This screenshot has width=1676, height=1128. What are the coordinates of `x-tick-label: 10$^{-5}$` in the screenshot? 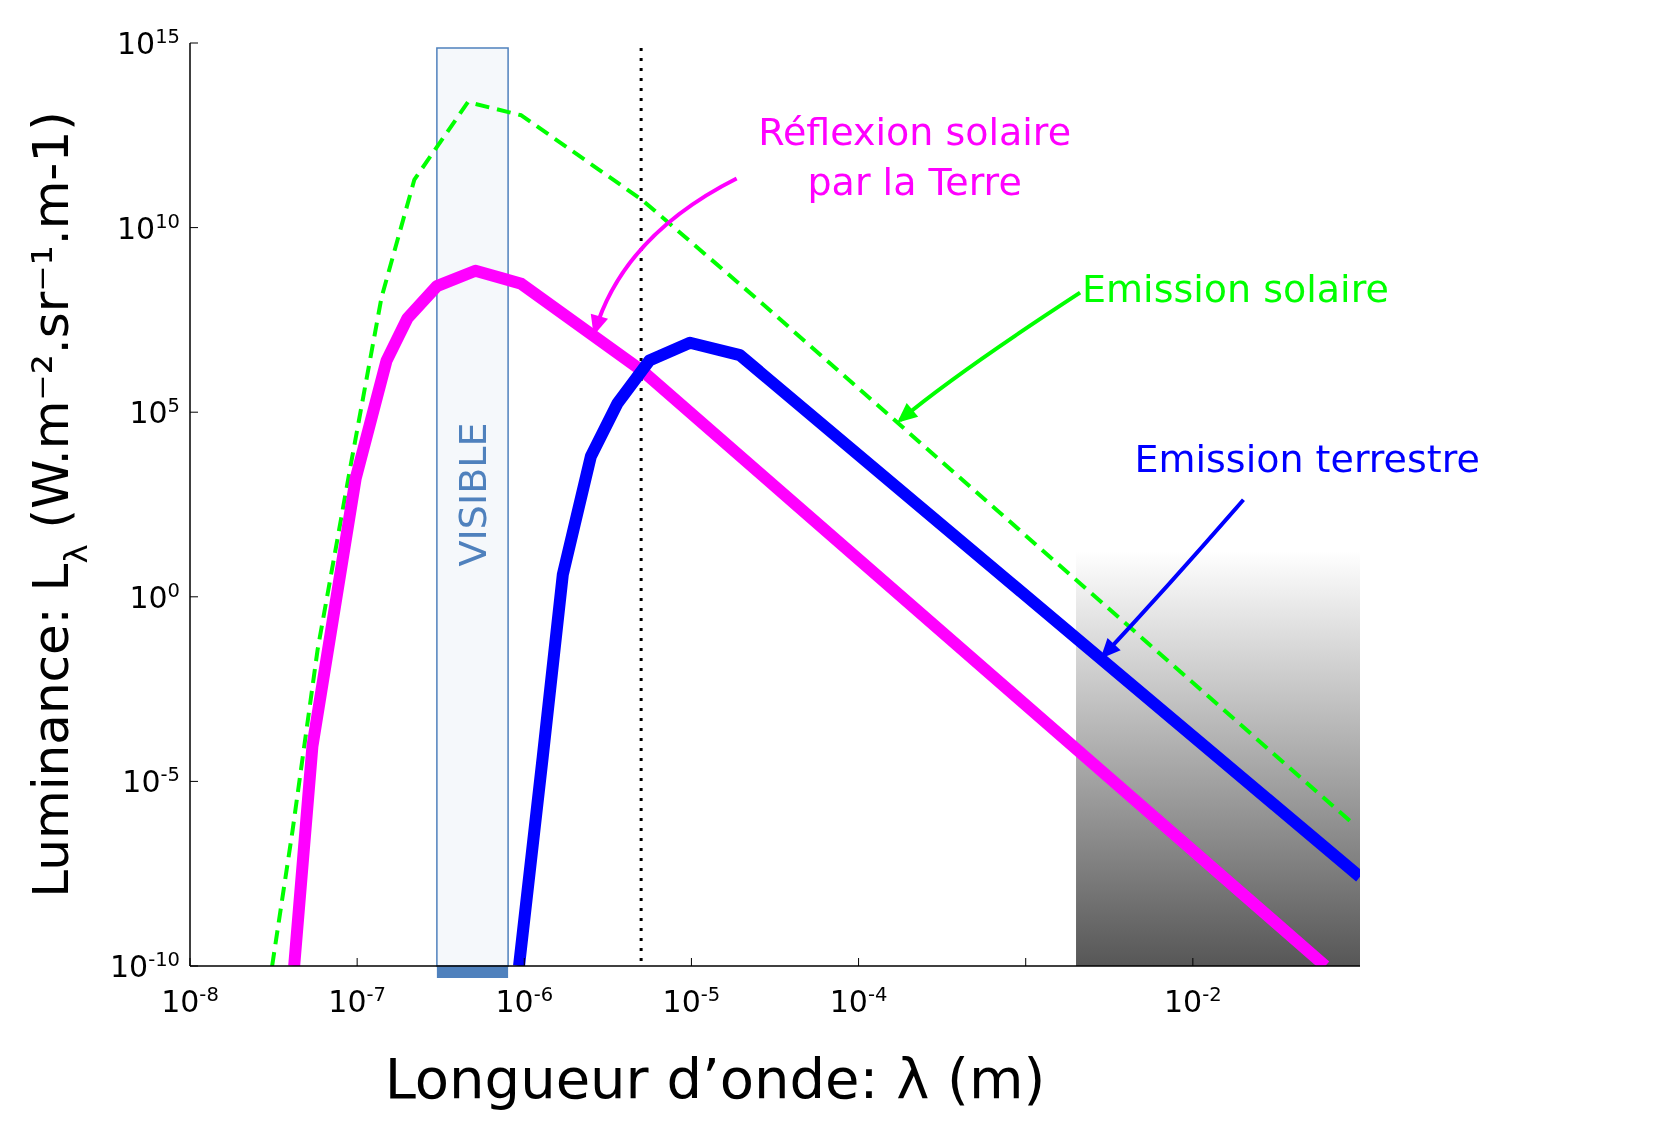 It's located at (691, 1000).